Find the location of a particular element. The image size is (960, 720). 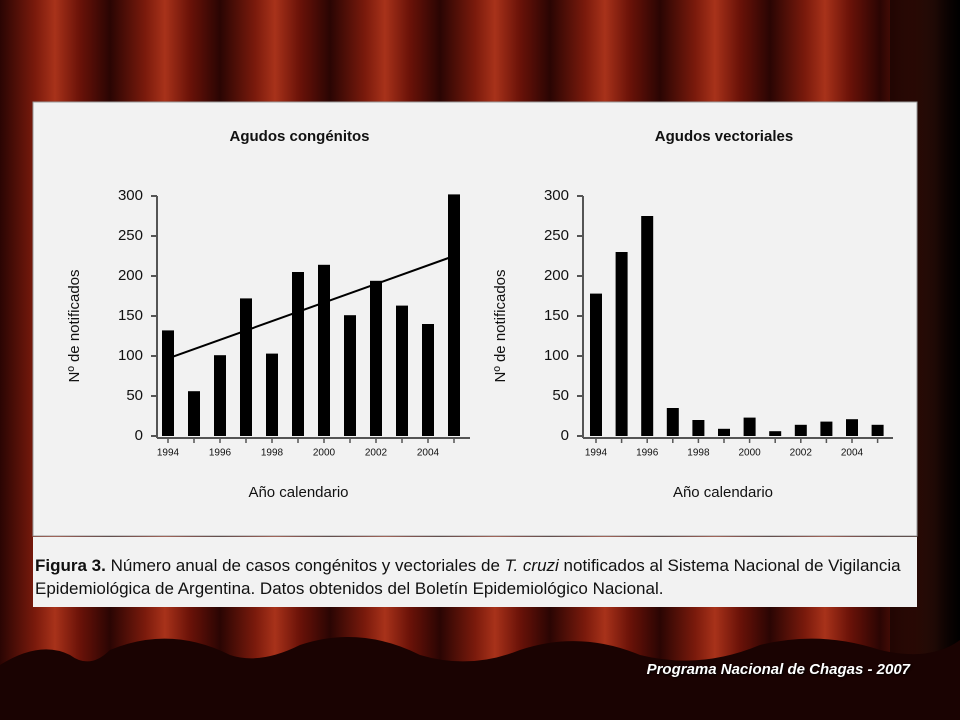

caption-species: T. cruzi is located at coordinates (531, 565).